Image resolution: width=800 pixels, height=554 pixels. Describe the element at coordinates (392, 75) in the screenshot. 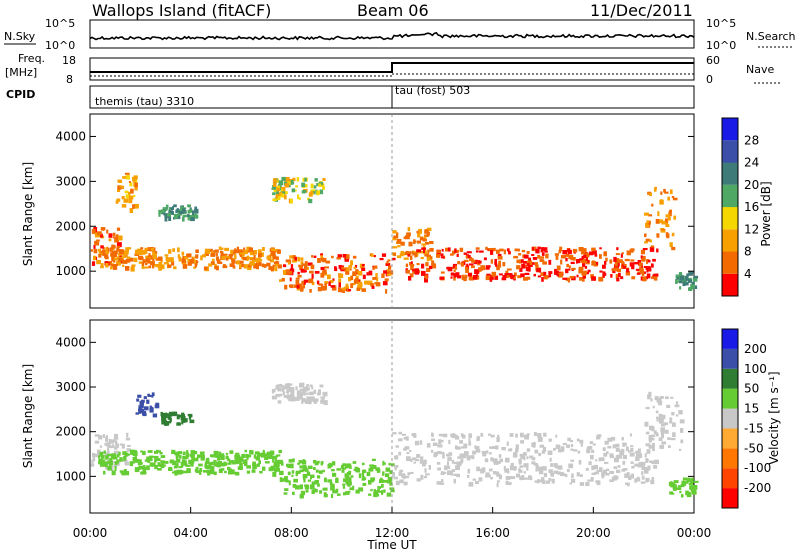

I see `nave-dotted-line` at that location.